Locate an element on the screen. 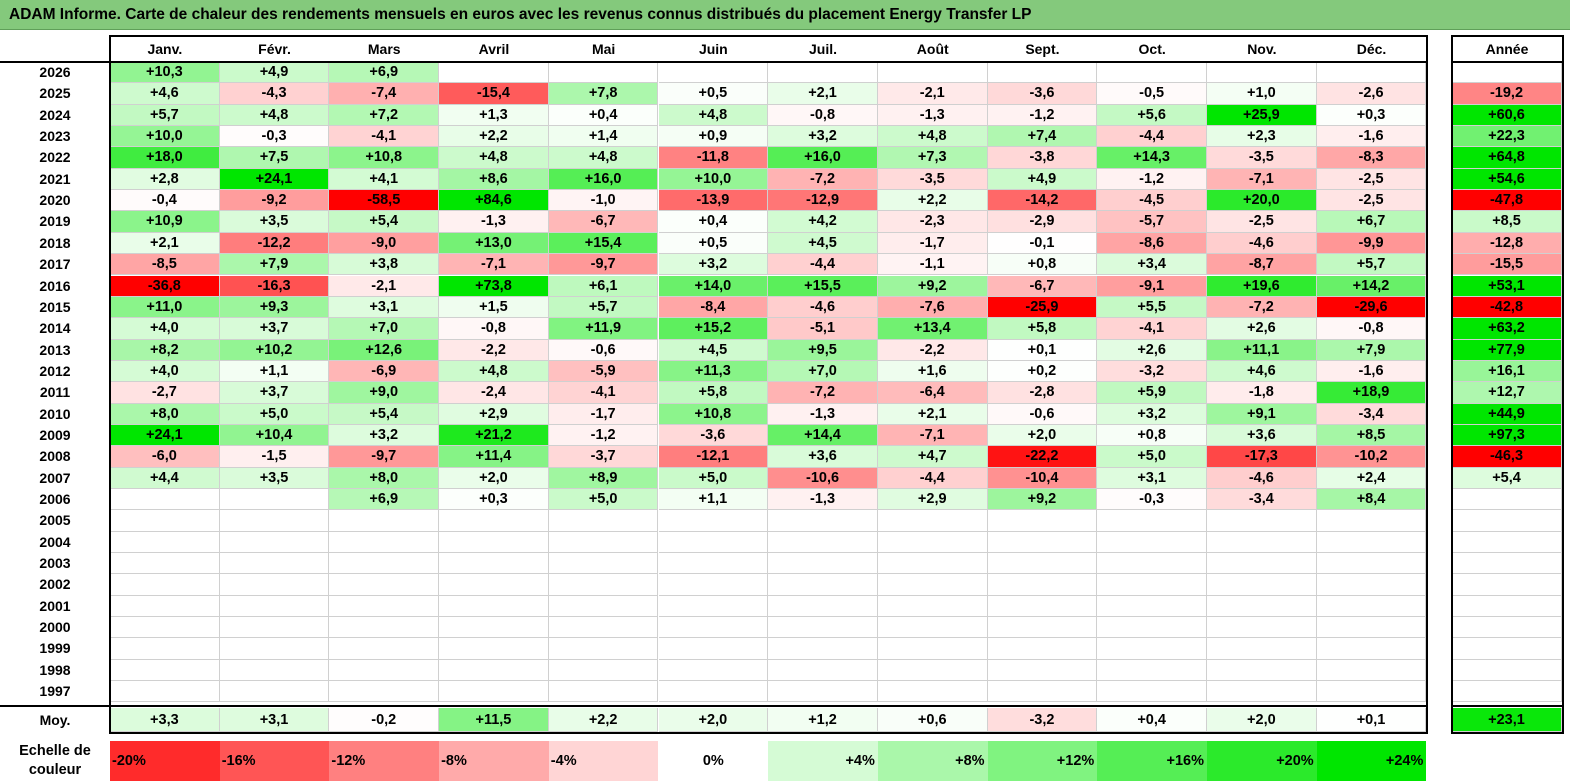  heatmap-cell: -3,8 is located at coordinates (1042, 158).